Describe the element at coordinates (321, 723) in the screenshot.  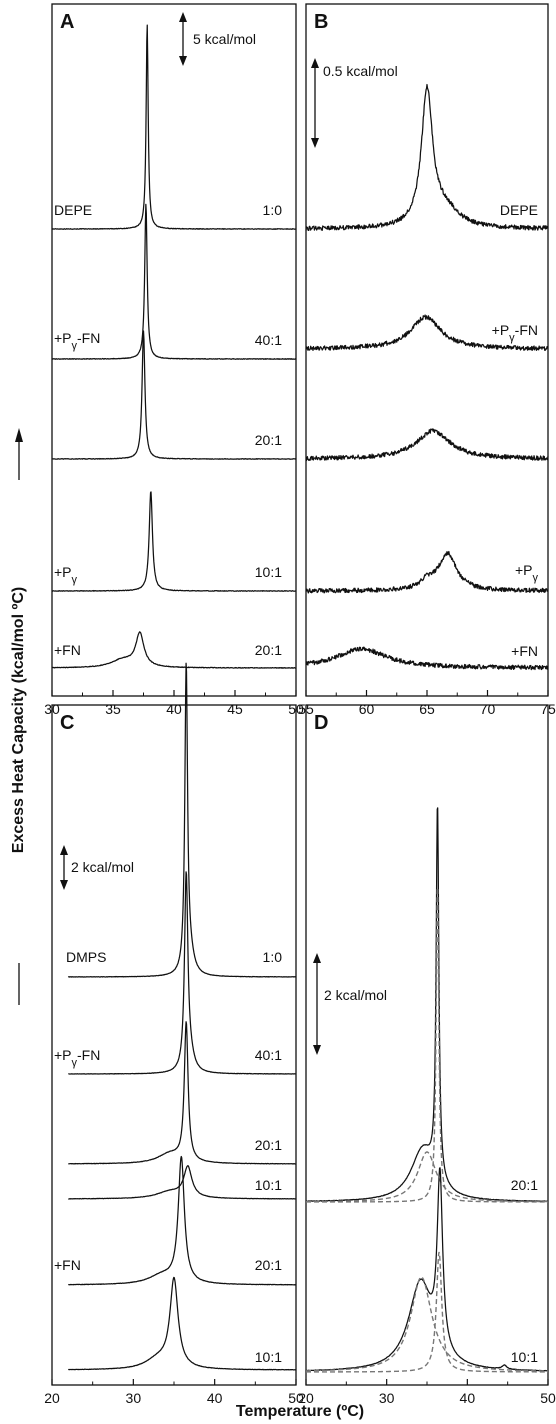
I see `panel-letter: D` at that location.